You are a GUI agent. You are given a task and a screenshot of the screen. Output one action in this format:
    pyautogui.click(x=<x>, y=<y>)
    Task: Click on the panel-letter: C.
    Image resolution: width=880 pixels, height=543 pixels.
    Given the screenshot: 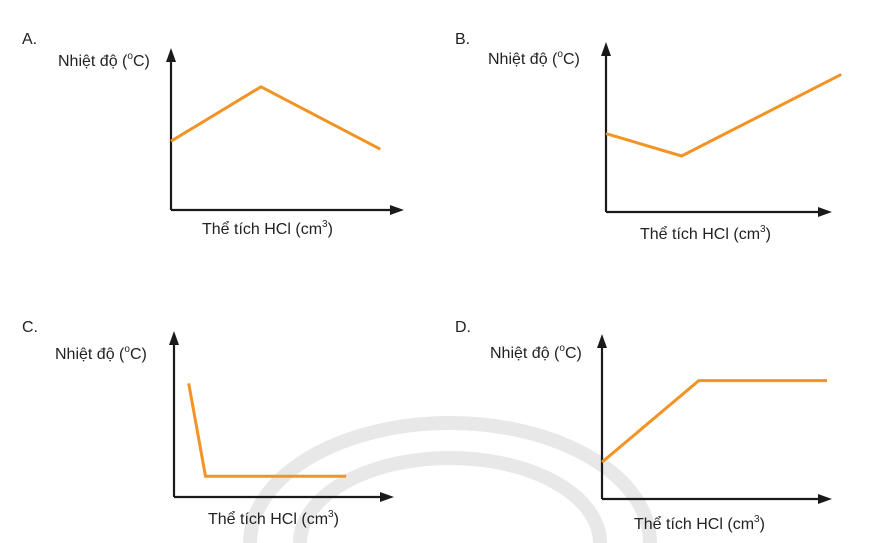 What is the action you would take?
    pyautogui.click(x=30, y=327)
    